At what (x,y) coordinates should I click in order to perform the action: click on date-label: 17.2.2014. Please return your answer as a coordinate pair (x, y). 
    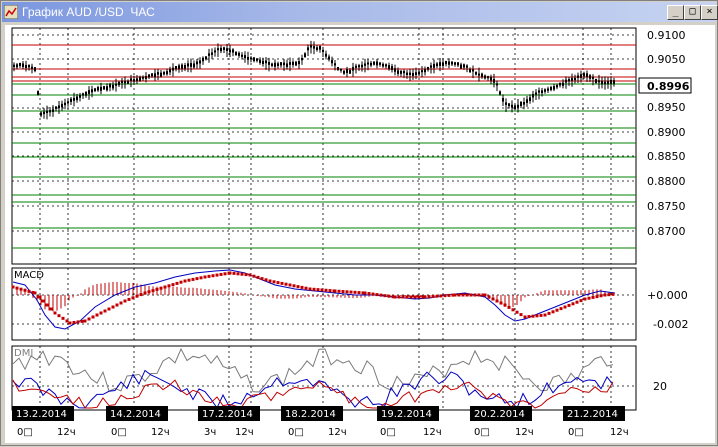
    Looking at the image, I should click on (229, 413).